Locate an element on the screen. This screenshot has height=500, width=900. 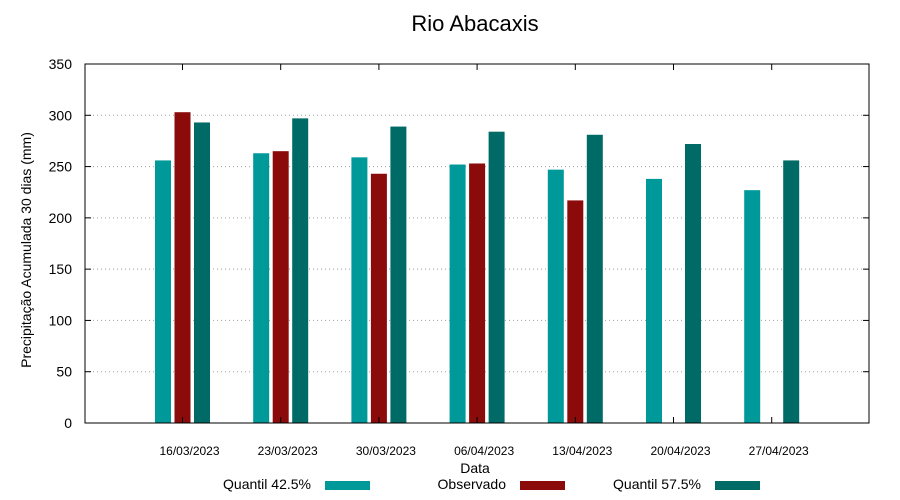
y-tick-label: 200 is located at coordinates (61, 218).